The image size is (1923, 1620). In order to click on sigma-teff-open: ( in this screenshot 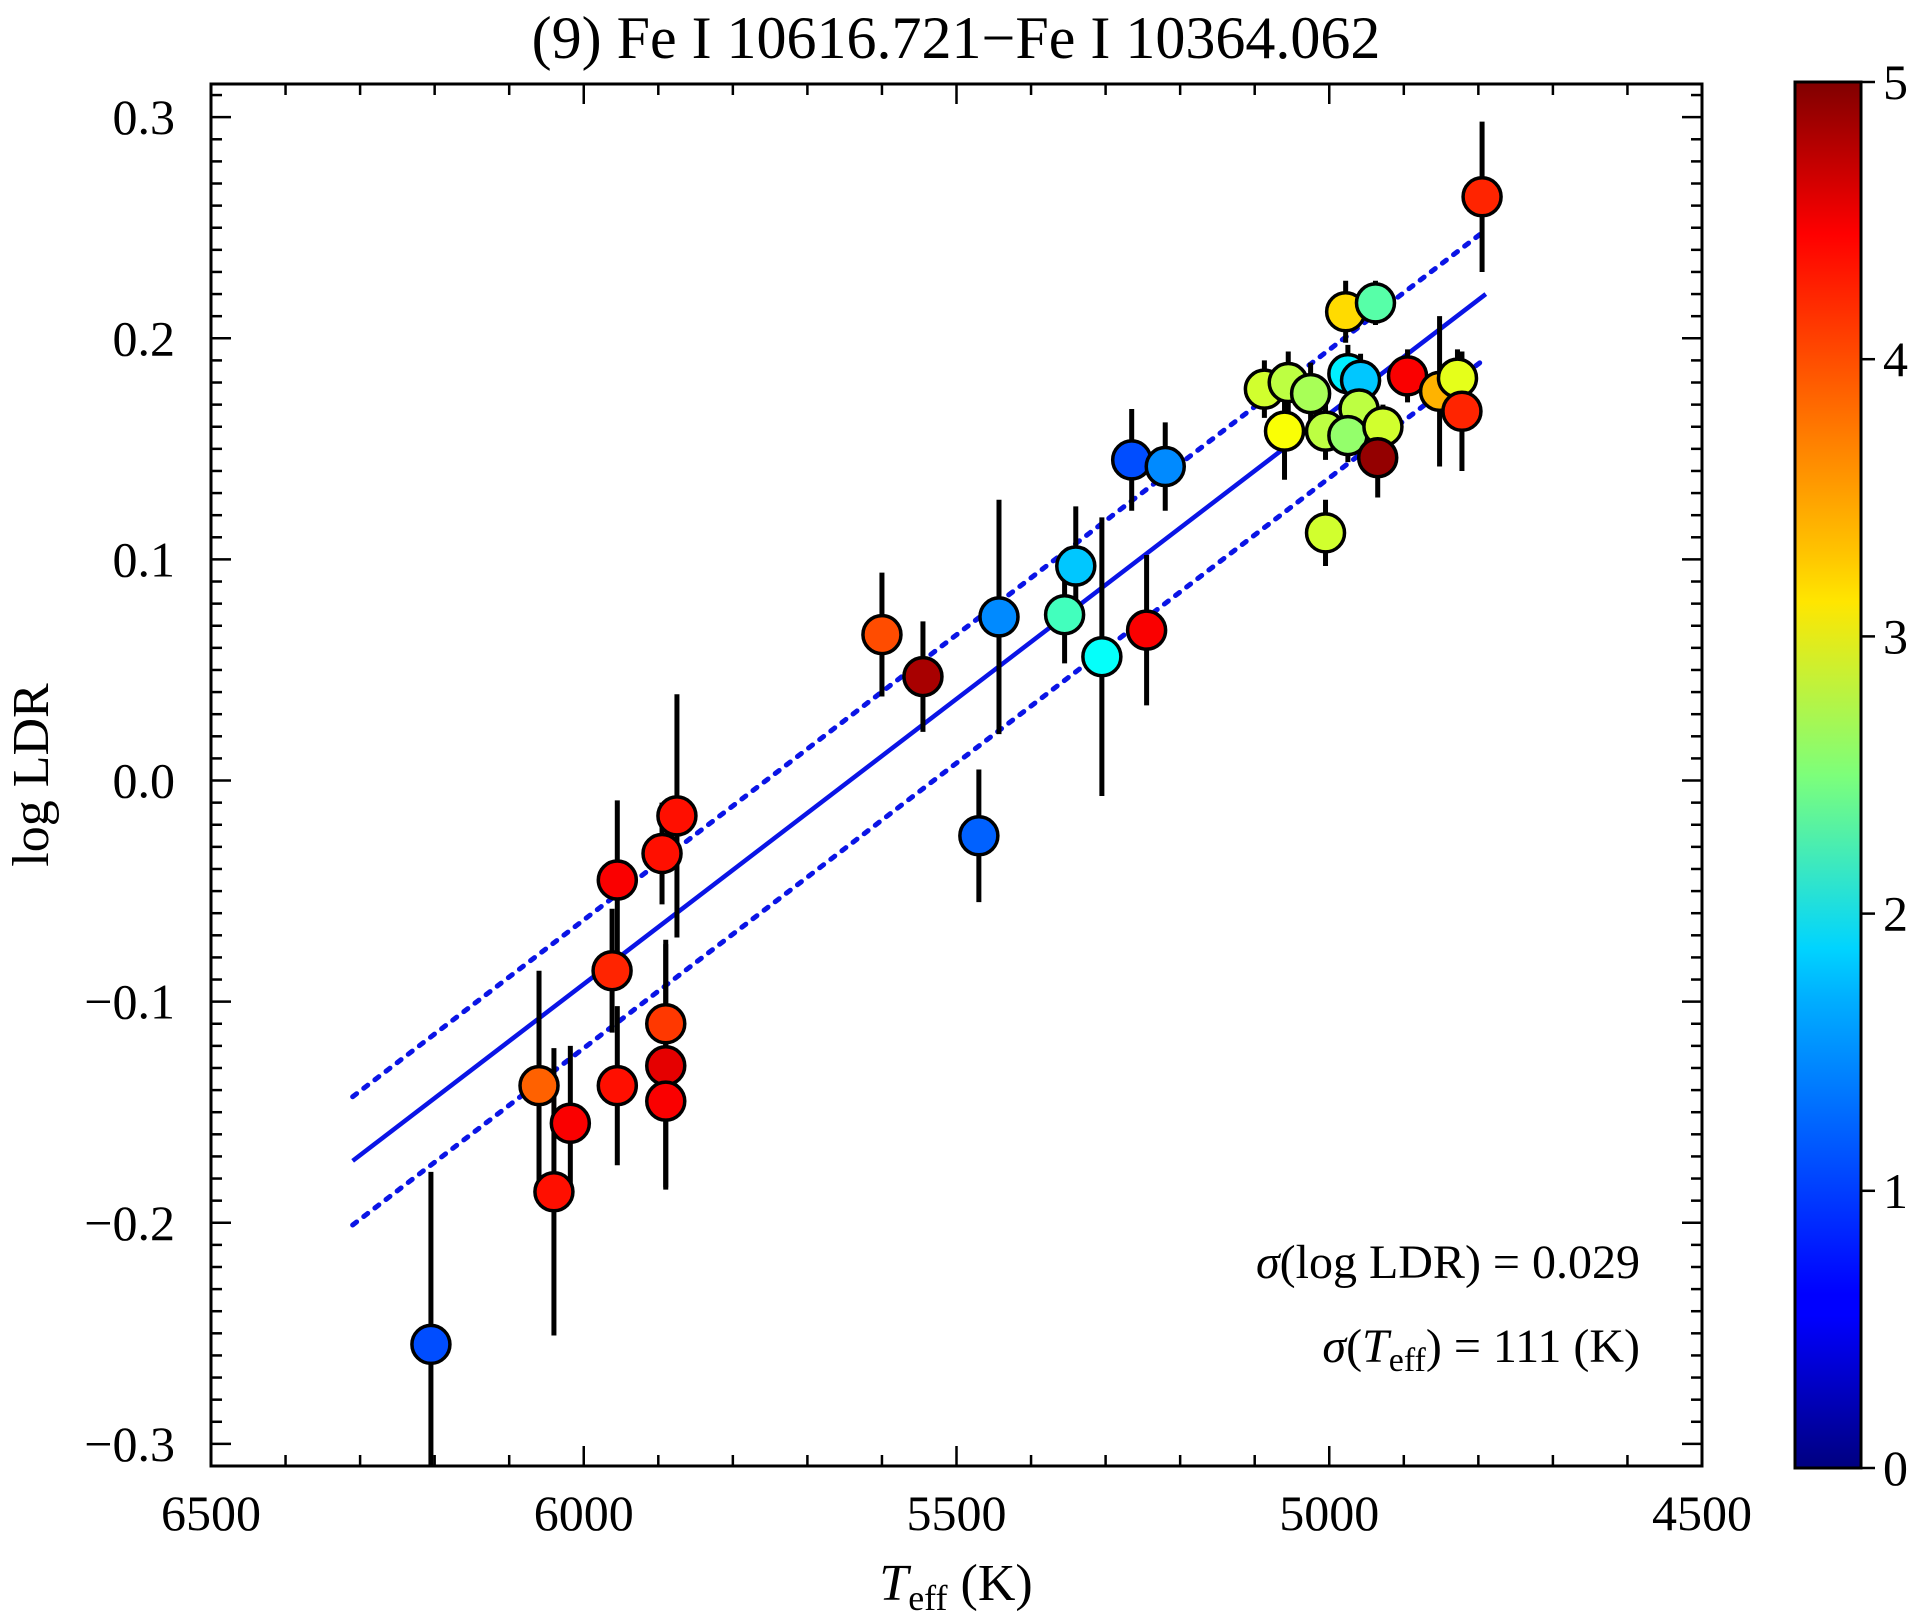, I will do `click(1354, 1346)`.